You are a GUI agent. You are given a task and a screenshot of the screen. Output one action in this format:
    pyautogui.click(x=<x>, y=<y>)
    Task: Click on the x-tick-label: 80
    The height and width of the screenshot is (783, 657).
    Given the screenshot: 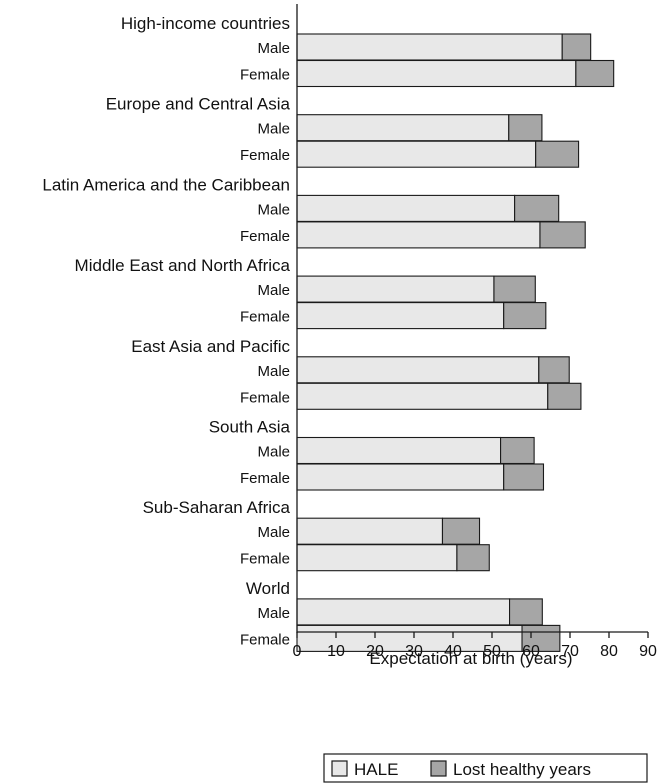 What is the action you would take?
    pyautogui.click(x=609, y=651)
    